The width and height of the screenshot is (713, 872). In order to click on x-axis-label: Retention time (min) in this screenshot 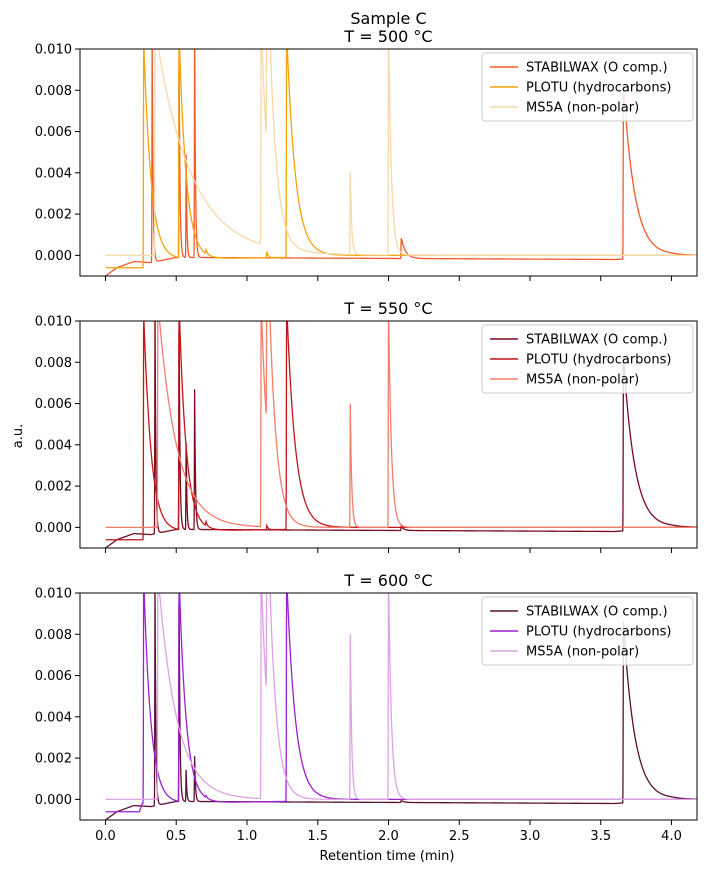, I will do `click(387, 856)`.